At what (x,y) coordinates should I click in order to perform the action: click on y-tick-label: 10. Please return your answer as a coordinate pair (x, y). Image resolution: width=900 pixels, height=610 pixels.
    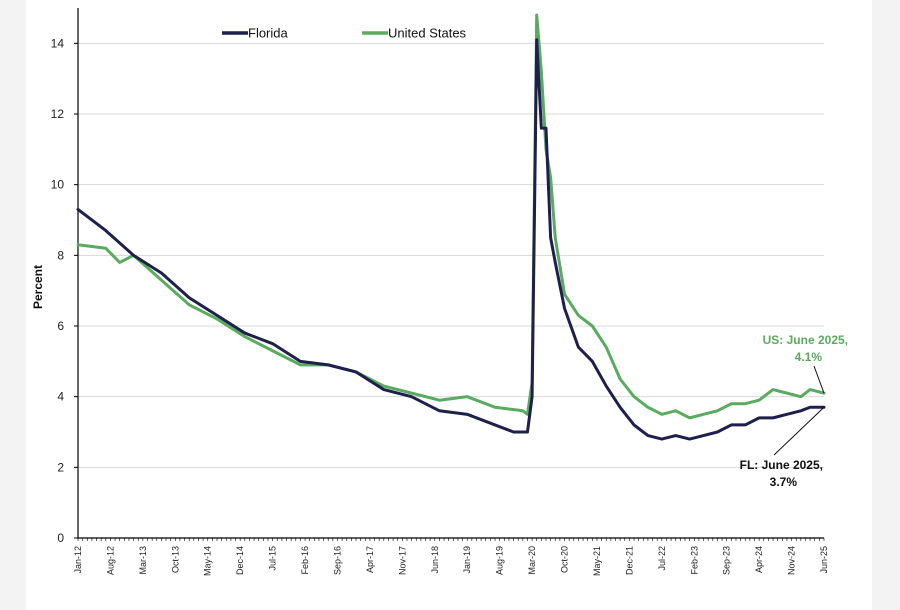
    Looking at the image, I should click on (58, 185).